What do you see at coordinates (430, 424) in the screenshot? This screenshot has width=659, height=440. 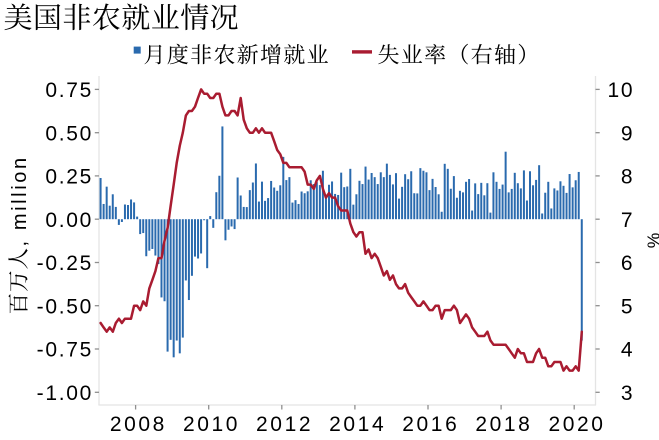 I see `svg-text: 2016` at bounding box center [430, 424].